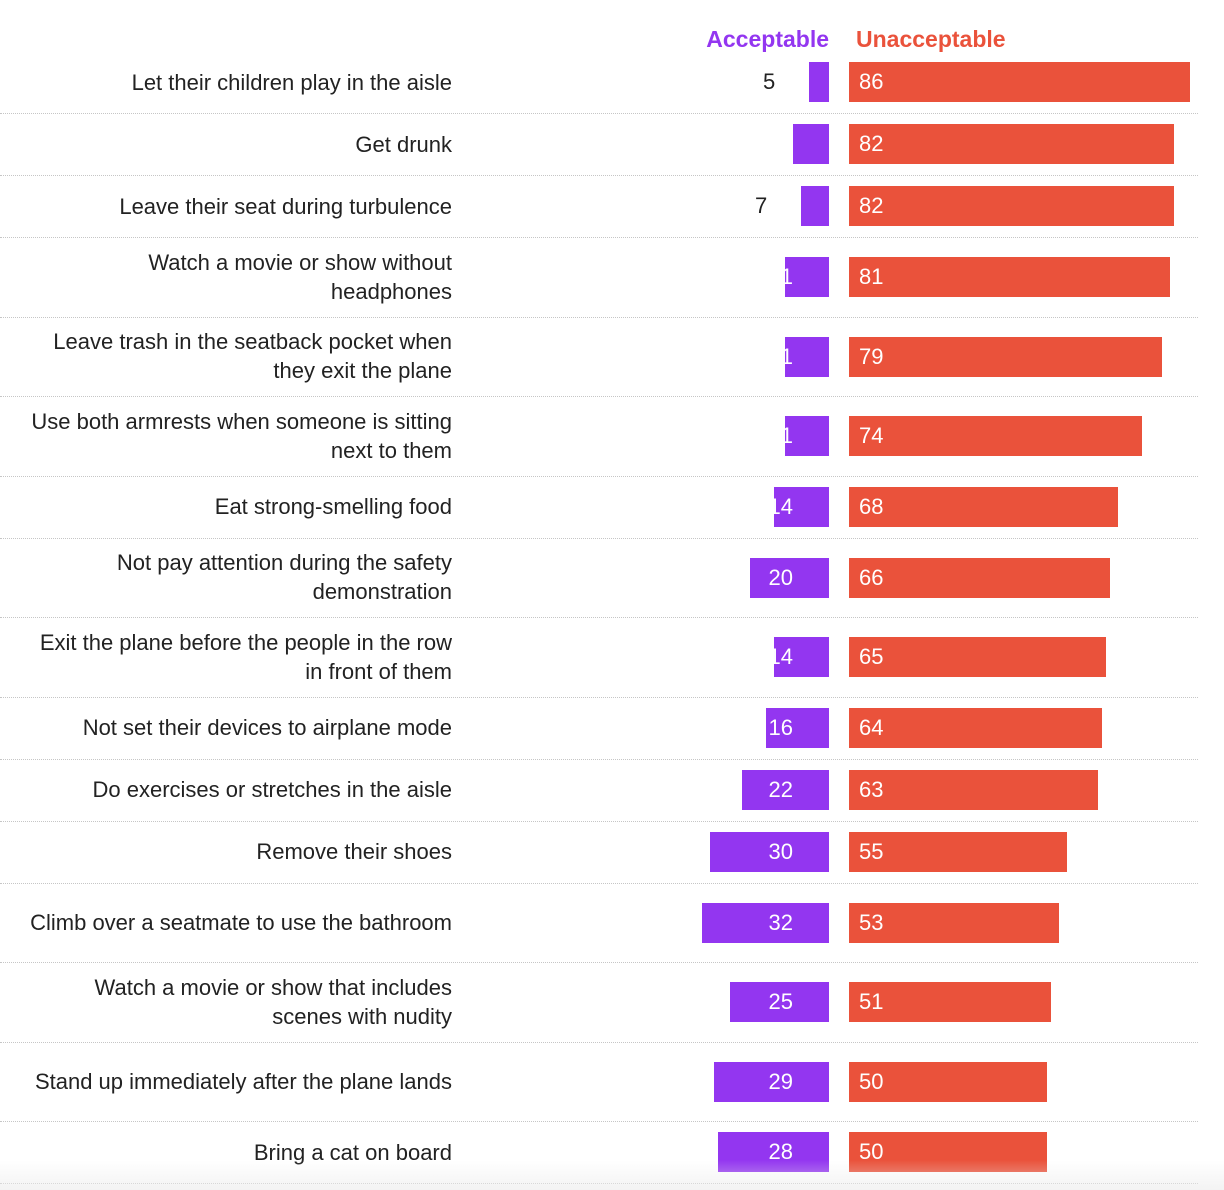  What do you see at coordinates (871, 276) in the screenshot?
I see `value-label-unacceptable: 81` at bounding box center [871, 276].